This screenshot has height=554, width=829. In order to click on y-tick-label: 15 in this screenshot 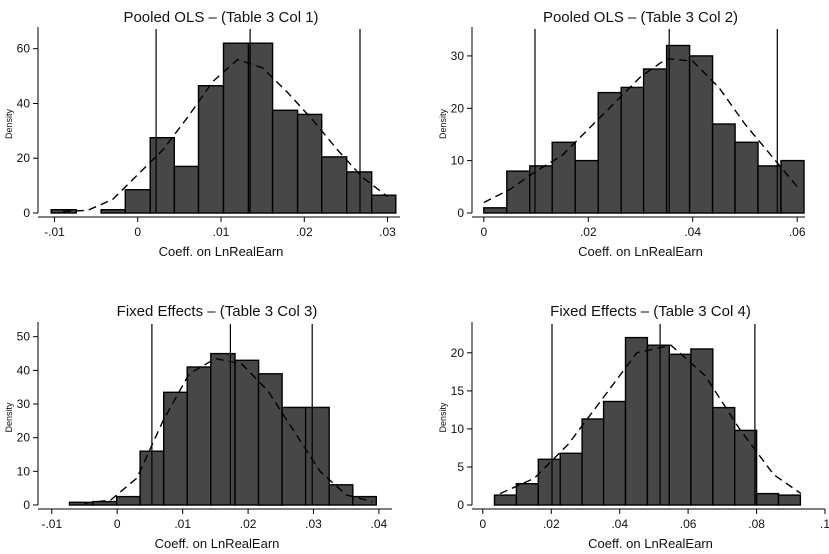, I will do `click(458, 391)`.